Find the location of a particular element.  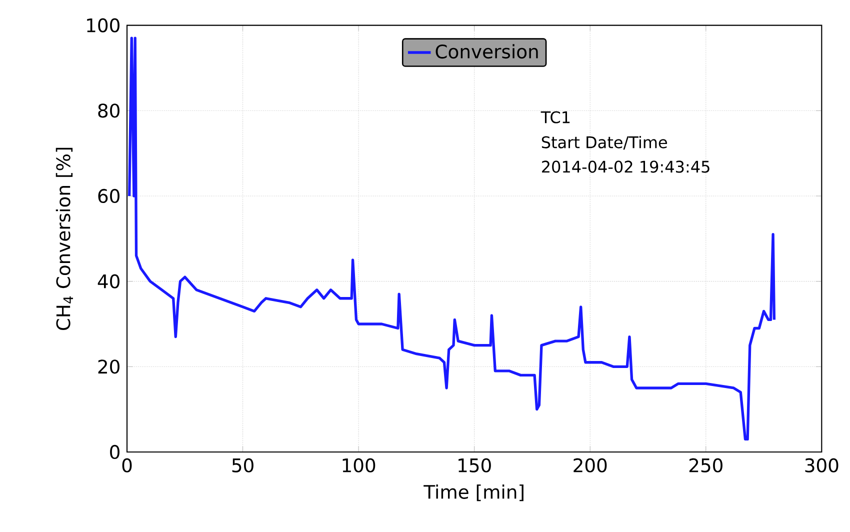

y-tick-label: 0 is located at coordinates (115, 452).